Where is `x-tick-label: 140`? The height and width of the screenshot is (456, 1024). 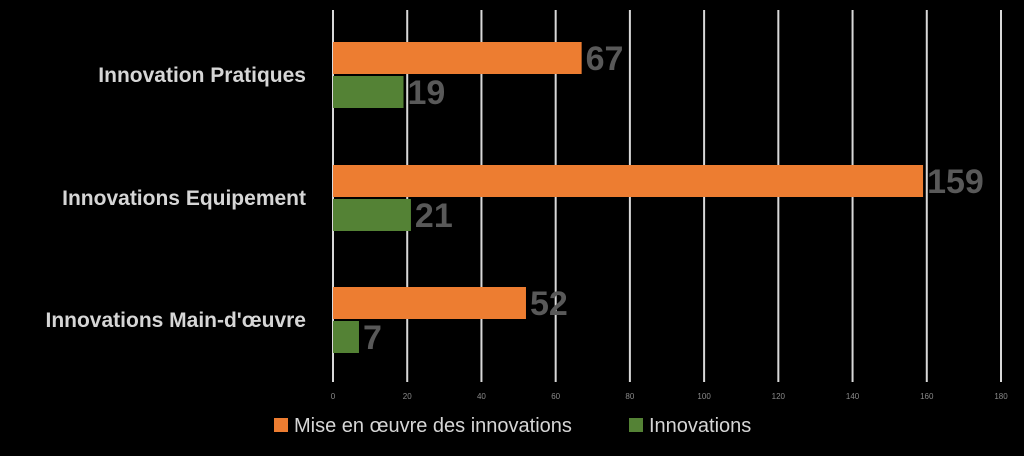 x-tick-label: 140 is located at coordinates (853, 396).